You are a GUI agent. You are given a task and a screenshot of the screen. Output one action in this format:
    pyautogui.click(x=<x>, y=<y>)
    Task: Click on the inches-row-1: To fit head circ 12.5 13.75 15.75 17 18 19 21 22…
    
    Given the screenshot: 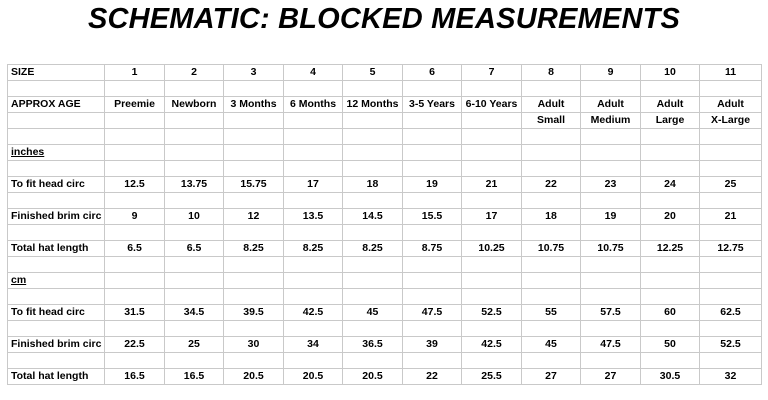 What is the action you would take?
    pyautogui.click(x=384, y=184)
    